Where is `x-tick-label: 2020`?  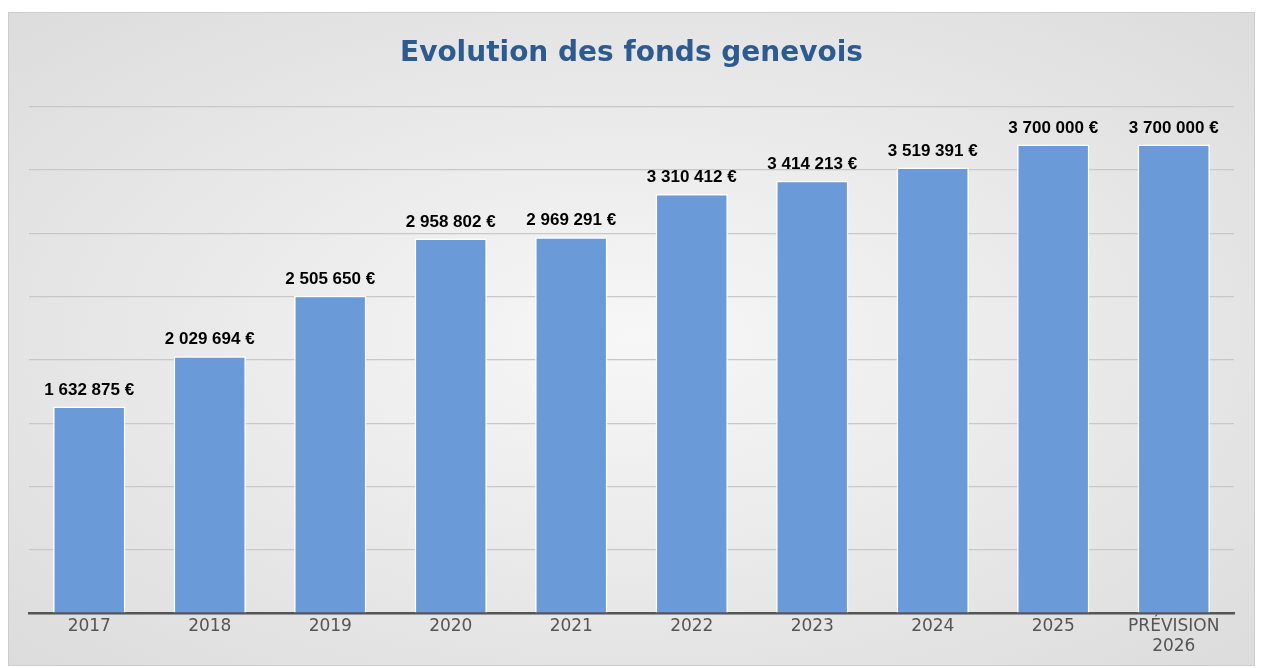
x-tick-label: 2020 is located at coordinates (451, 624).